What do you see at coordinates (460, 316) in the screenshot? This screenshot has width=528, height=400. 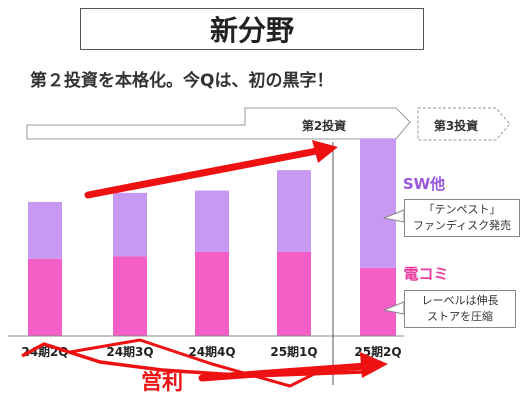 I see `lower-callout-line2: ストアを圧縮` at bounding box center [460, 316].